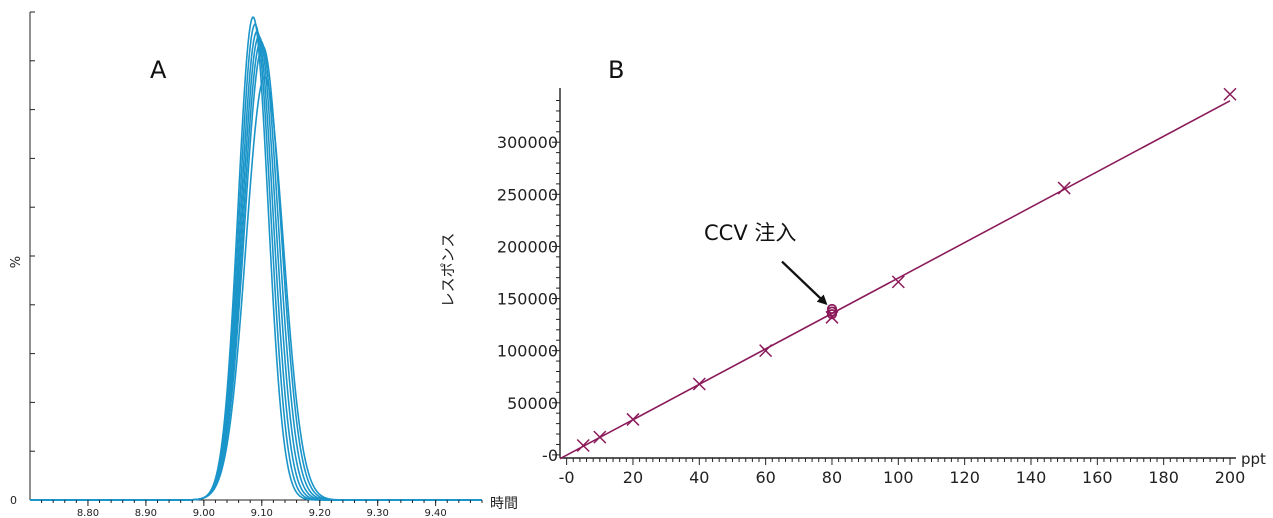 The height and width of the screenshot is (518, 1273). I want to click on y-tick-zero-a: 0, so click(13, 500).